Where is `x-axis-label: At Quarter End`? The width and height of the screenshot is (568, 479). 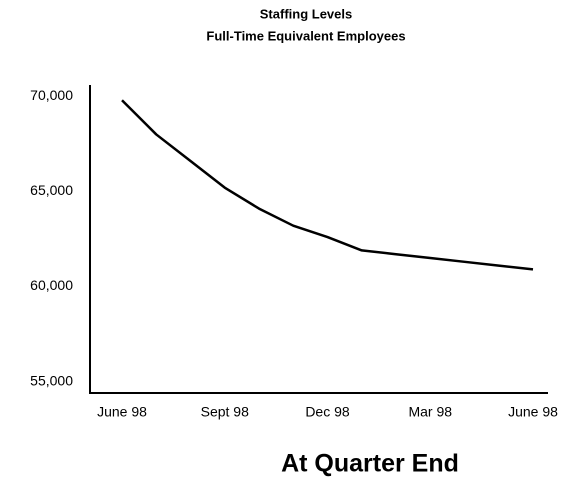
x-axis-label: At Quarter End is located at coordinates (370, 464).